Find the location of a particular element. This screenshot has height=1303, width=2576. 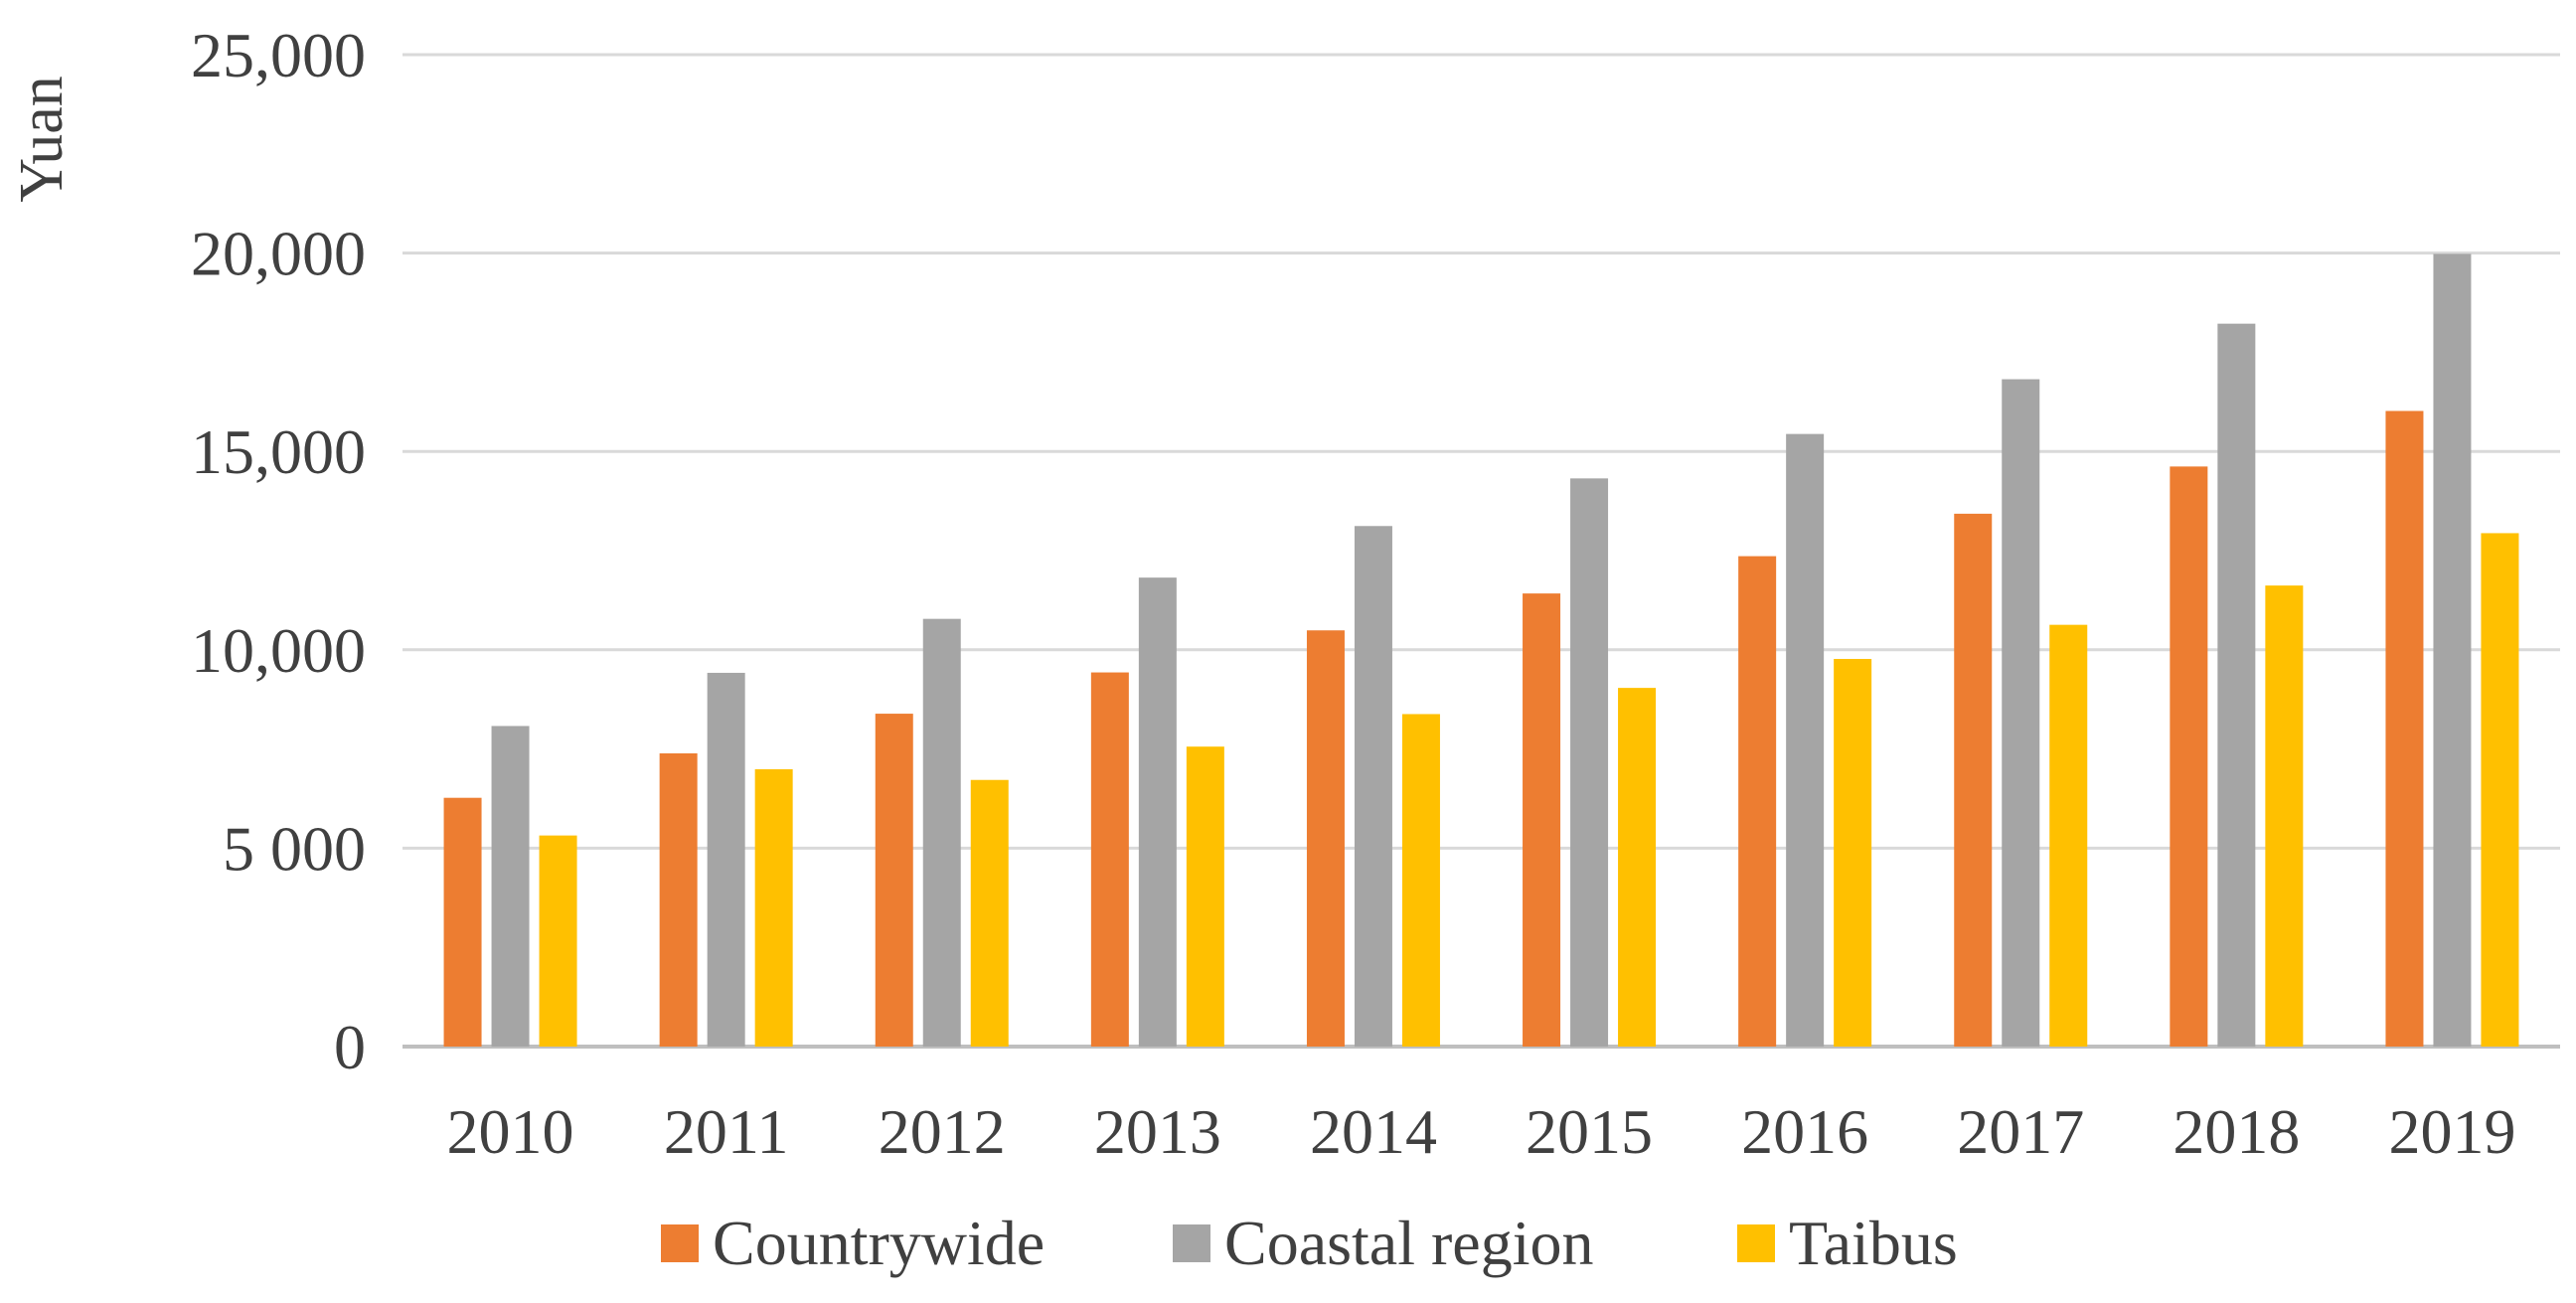

x-tick-label: 2015 is located at coordinates (1589, 1131).